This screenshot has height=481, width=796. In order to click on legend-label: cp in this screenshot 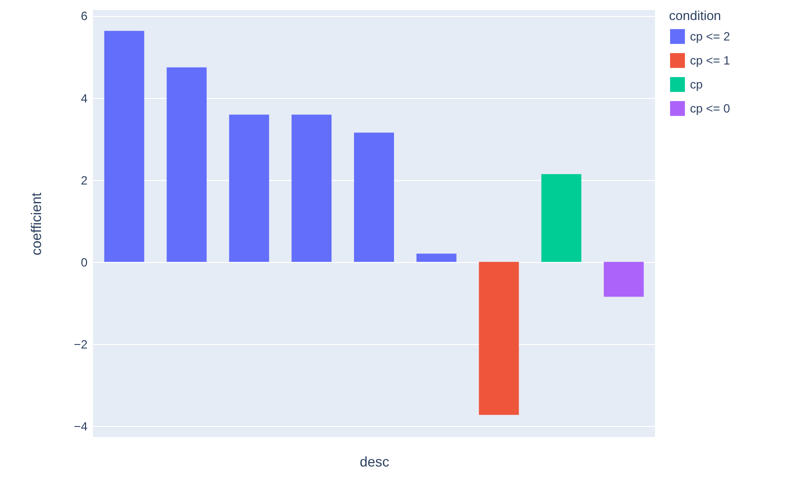, I will do `click(696, 85)`.